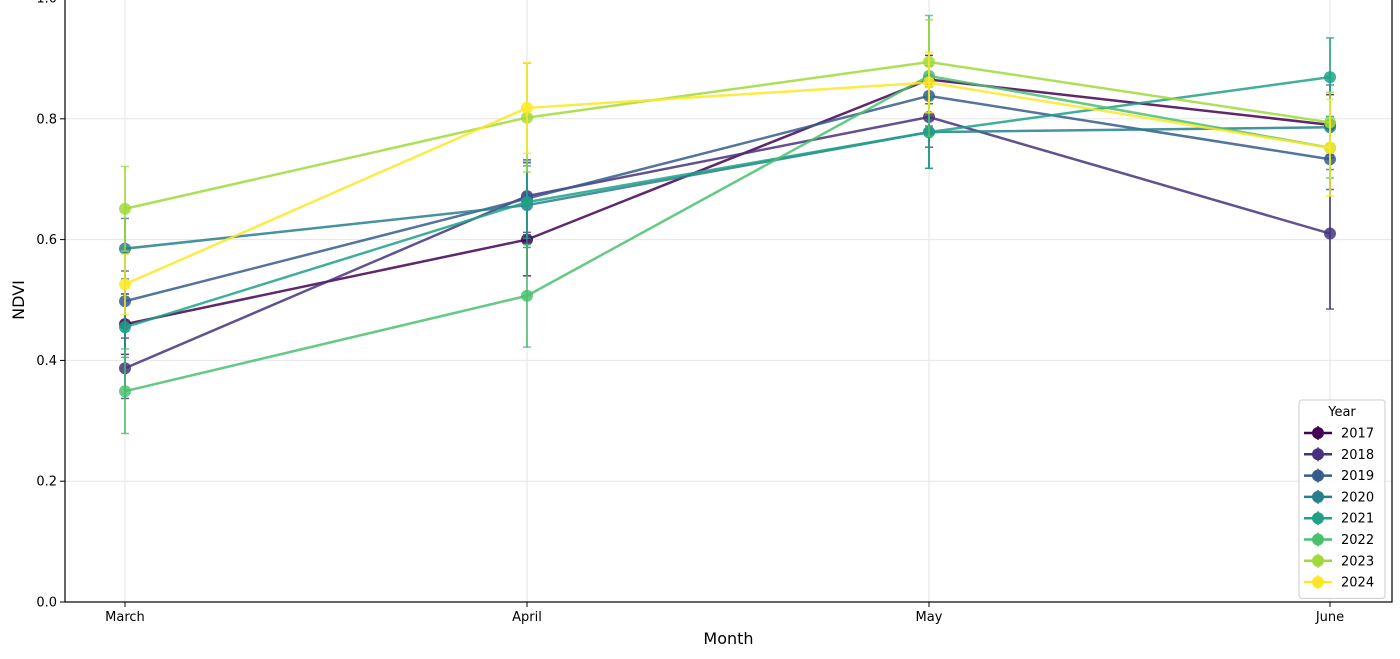  I want to click on y-tick-label: 0.6, so click(46, 240).